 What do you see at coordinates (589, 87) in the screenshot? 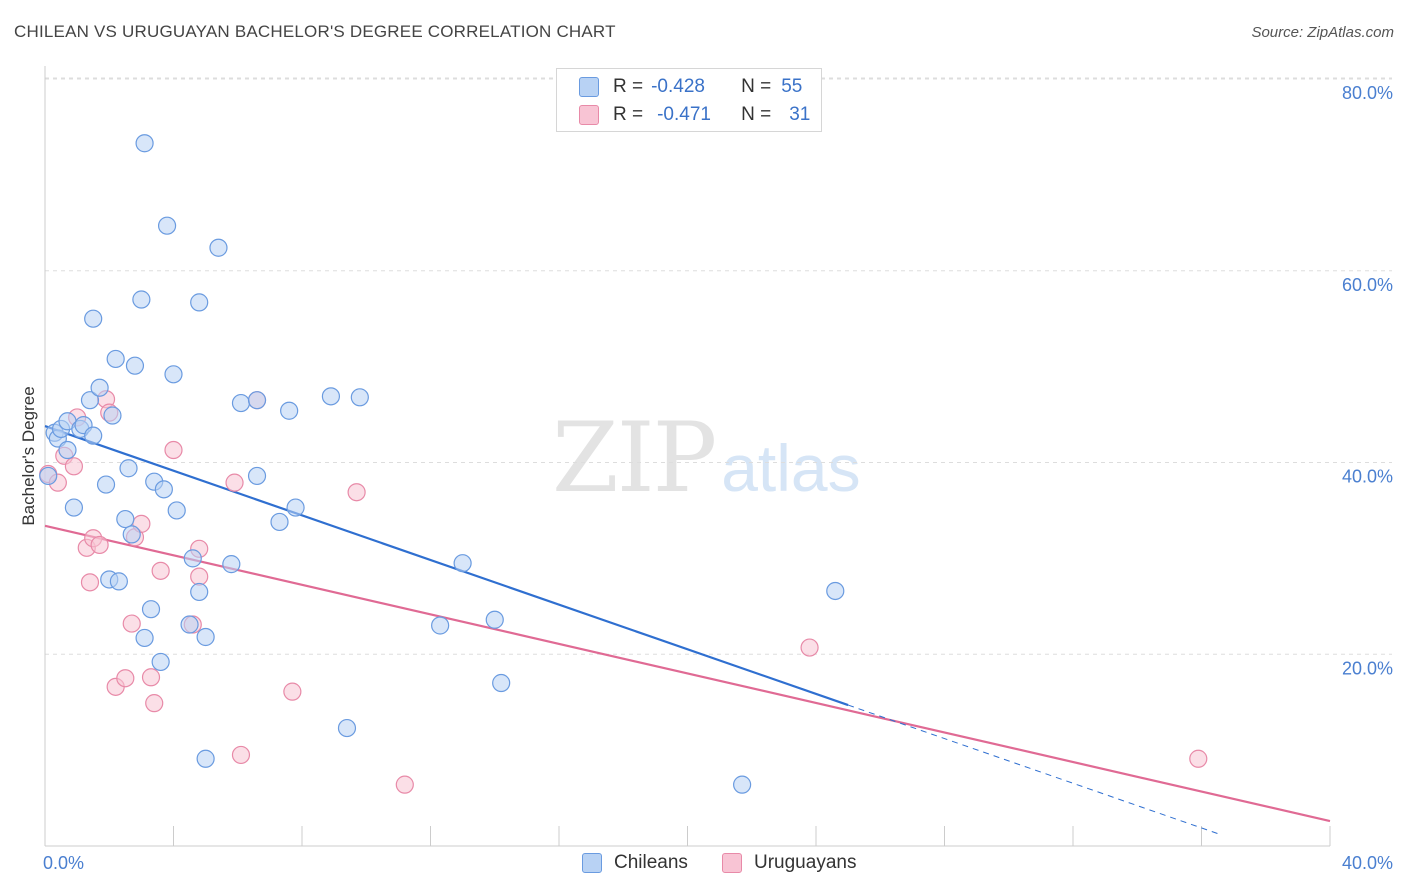
I see `legend-swatch-blue` at bounding box center [589, 87].